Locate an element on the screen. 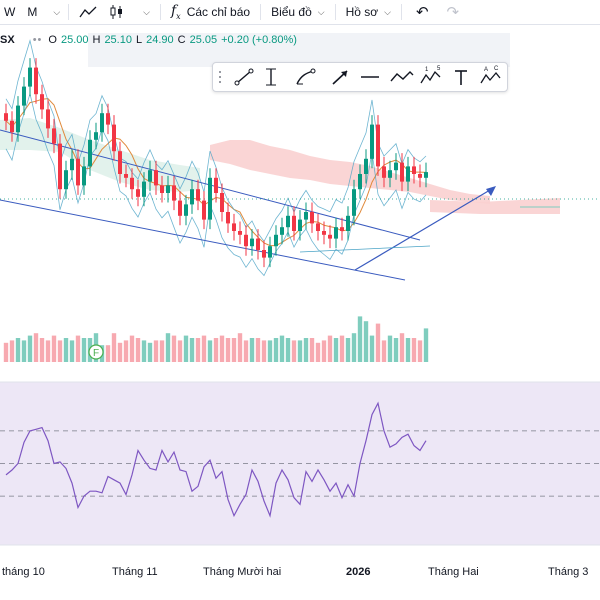  redo-button: ↷ is located at coordinates (453, 12).